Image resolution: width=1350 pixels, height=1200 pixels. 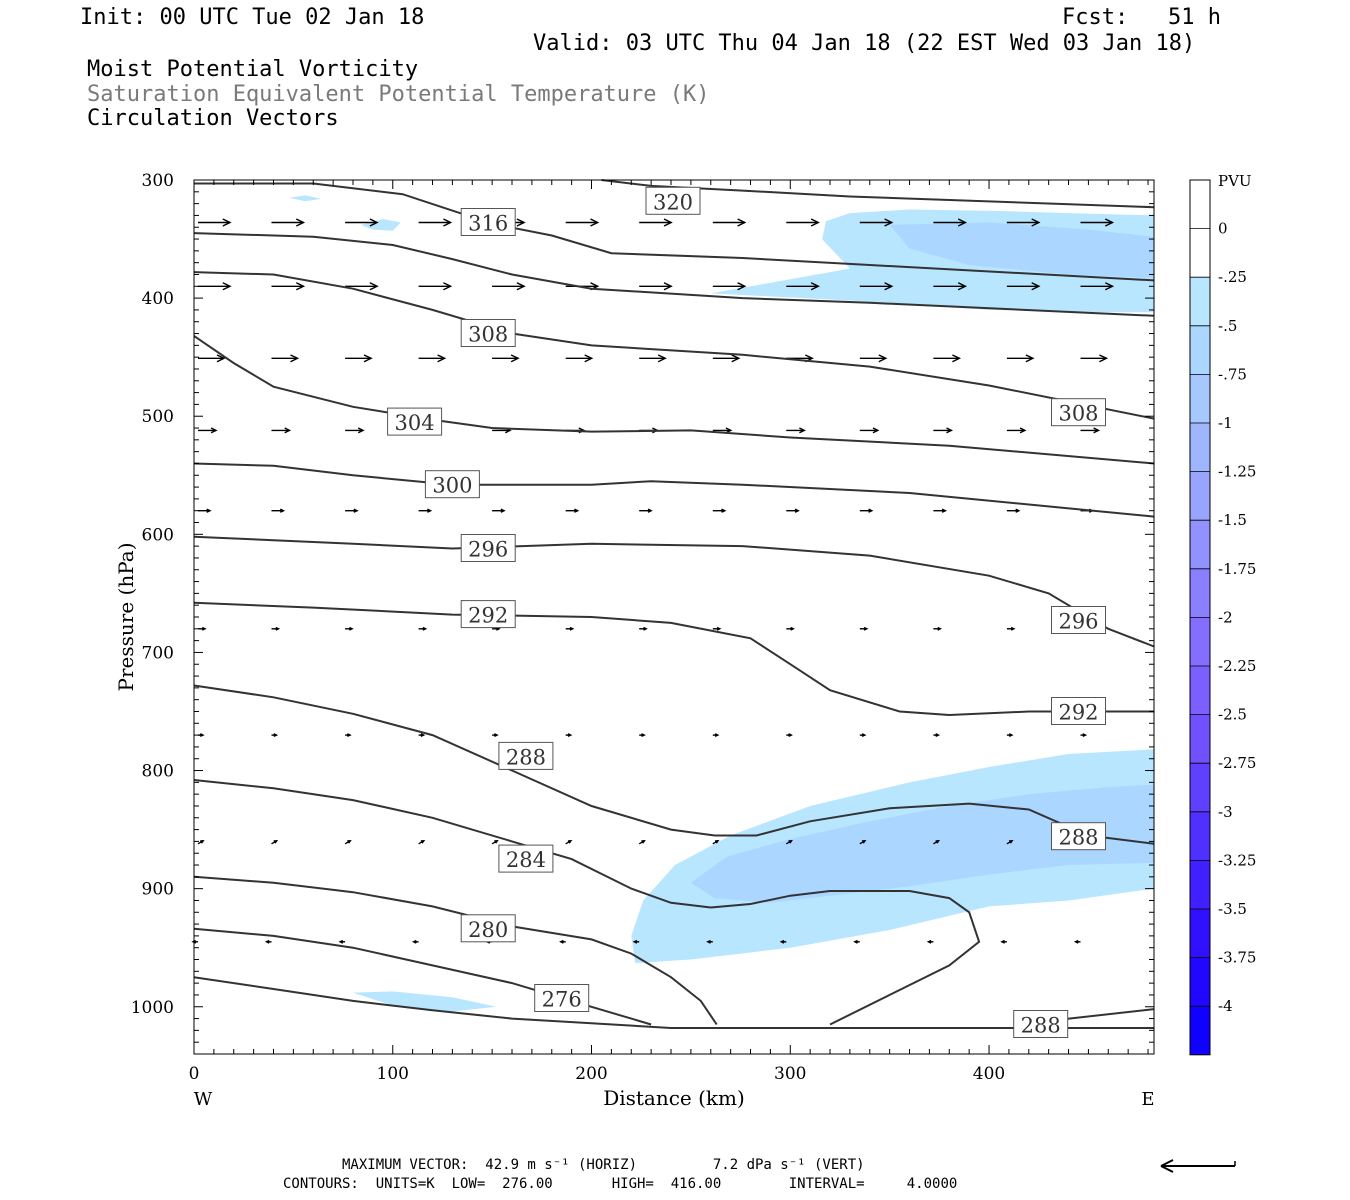 I want to click on colorbar-label: -3.5, so click(x=1232, y=909).